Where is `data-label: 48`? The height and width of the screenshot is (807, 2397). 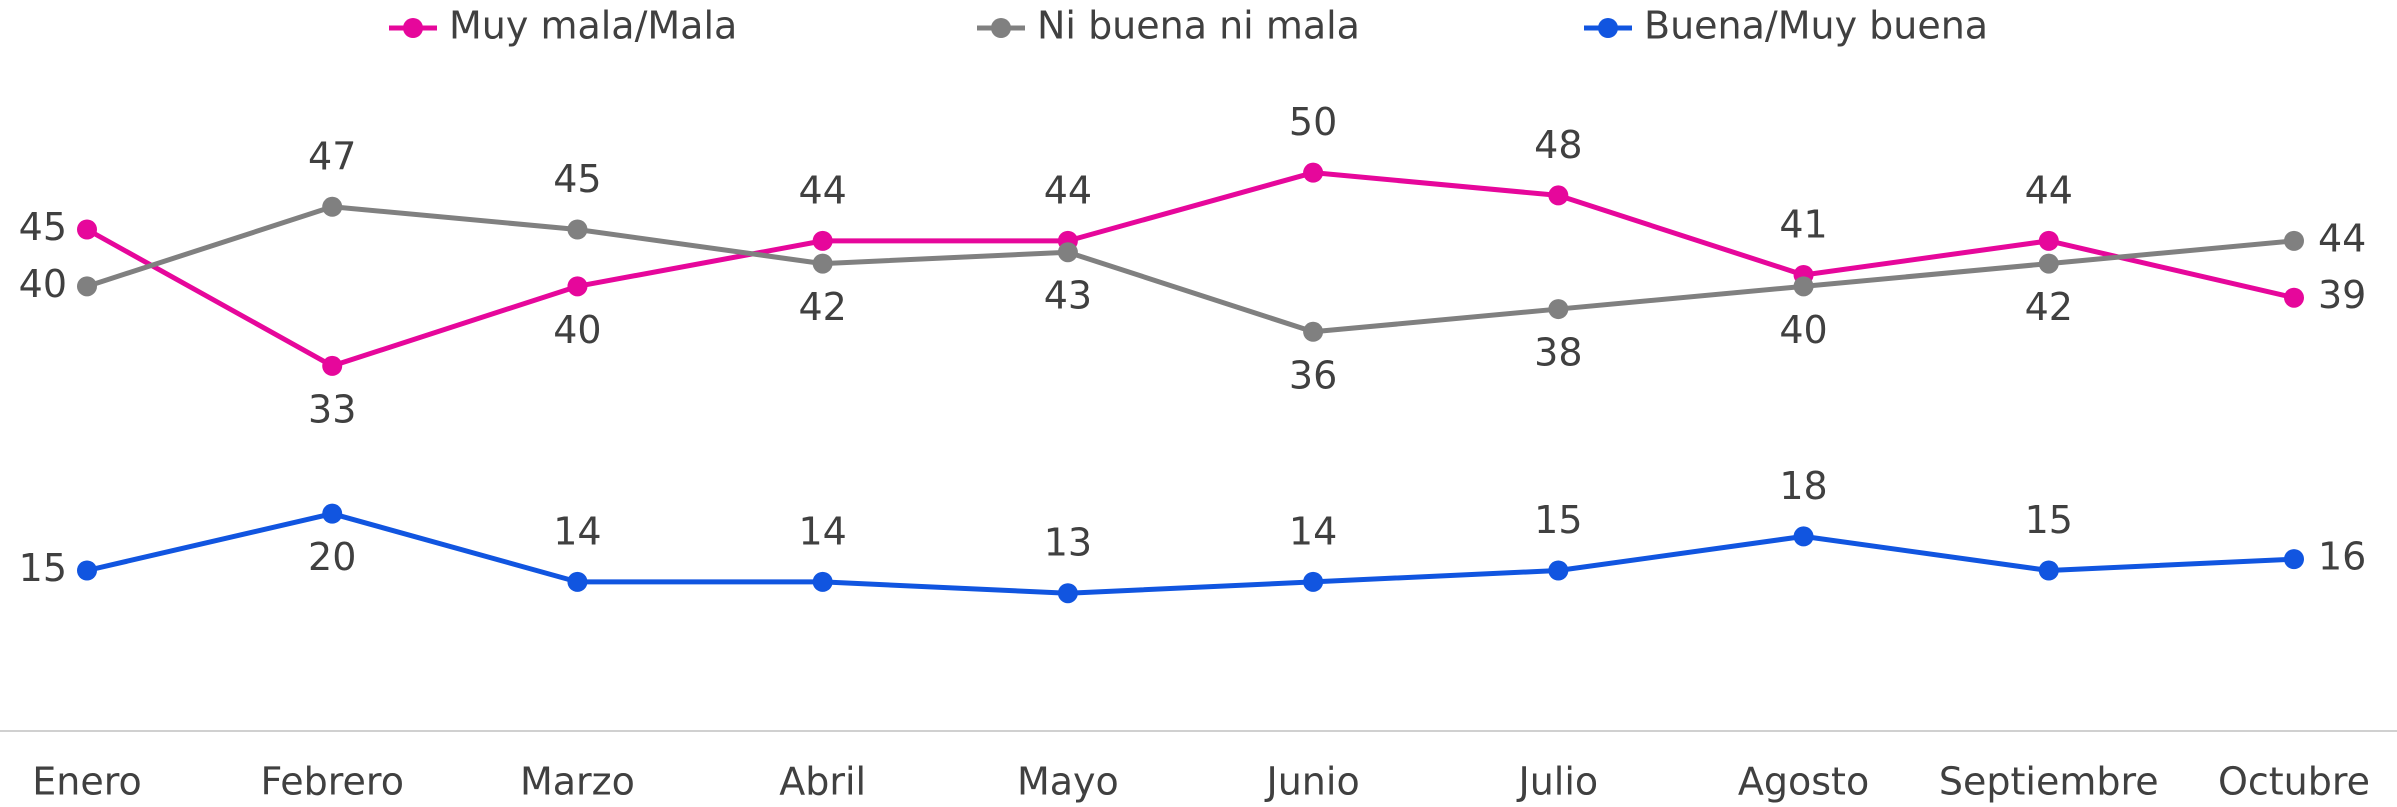
data-label: 48 is located at coordinates (1558, 145).